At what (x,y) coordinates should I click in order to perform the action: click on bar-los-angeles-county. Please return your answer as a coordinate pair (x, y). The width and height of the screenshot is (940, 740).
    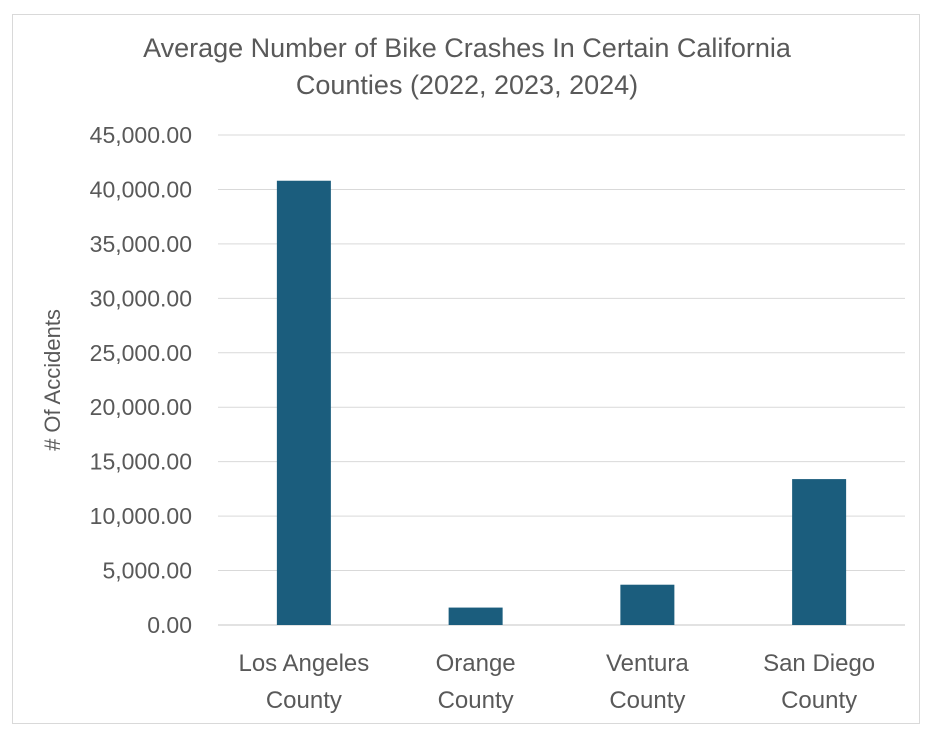
    Looking at the image, I should click on (303, 402).